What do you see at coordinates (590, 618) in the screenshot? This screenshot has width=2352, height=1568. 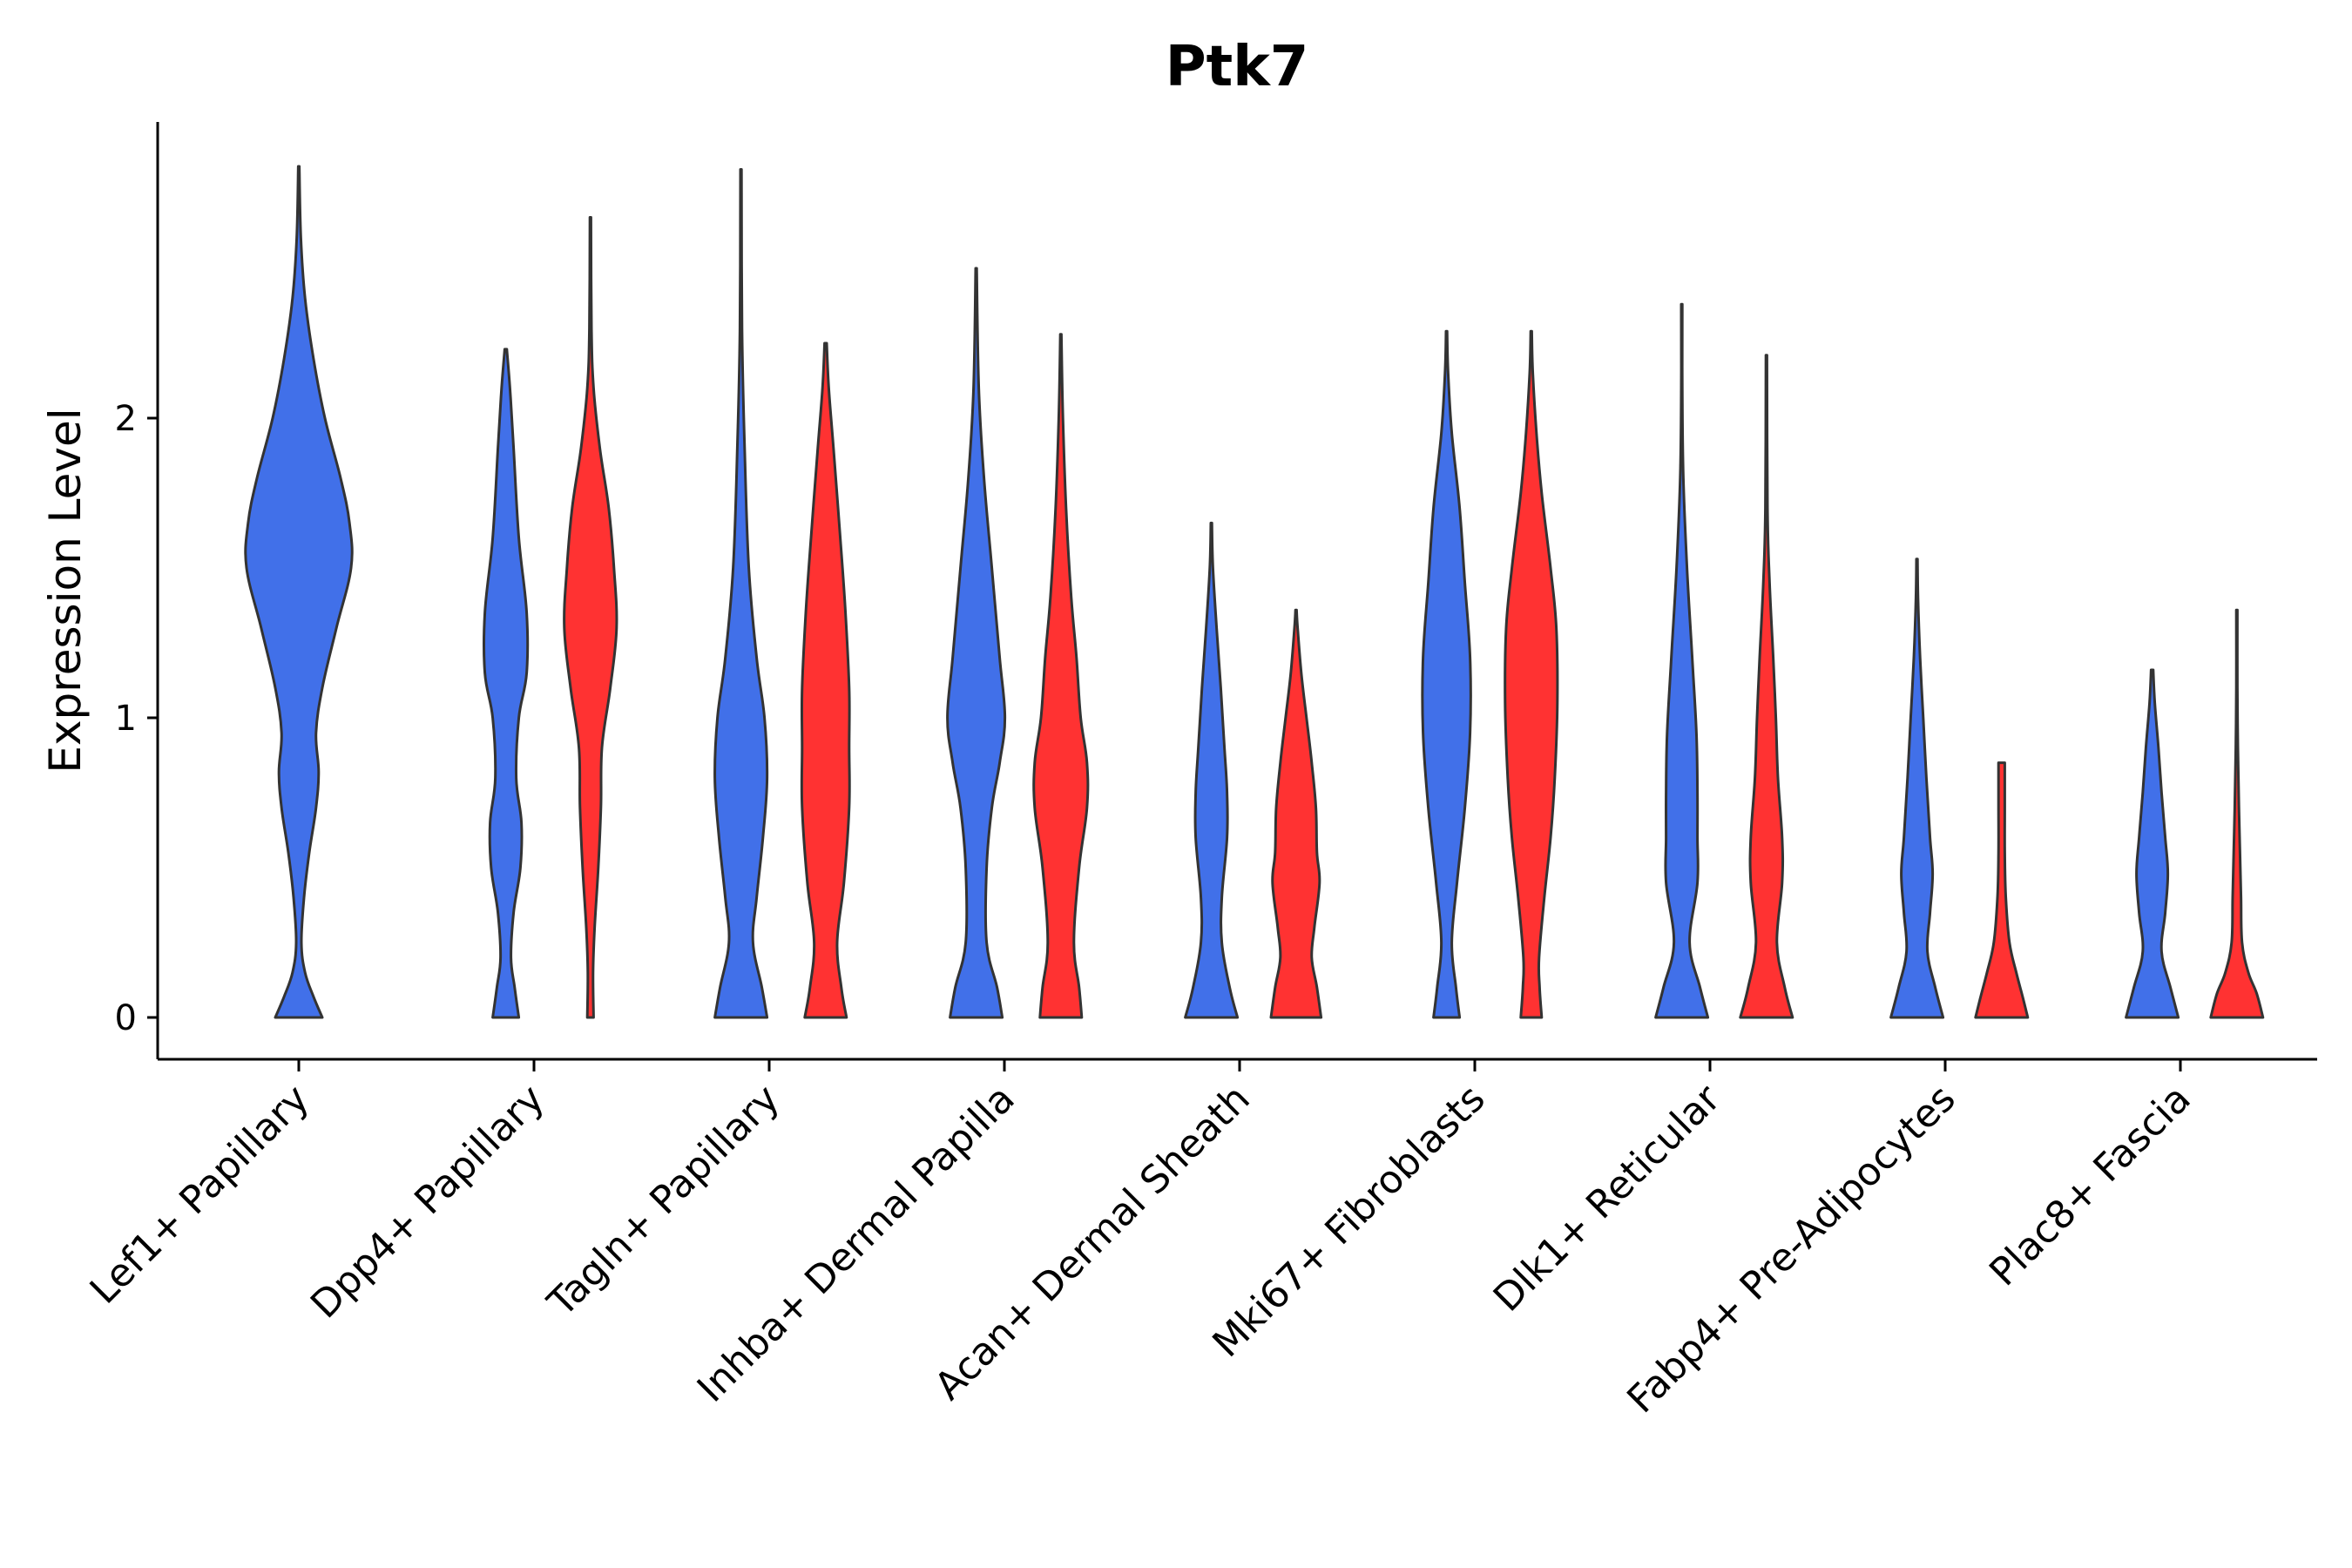 I see `violin-2-group2` at bounding box center [590, 618].